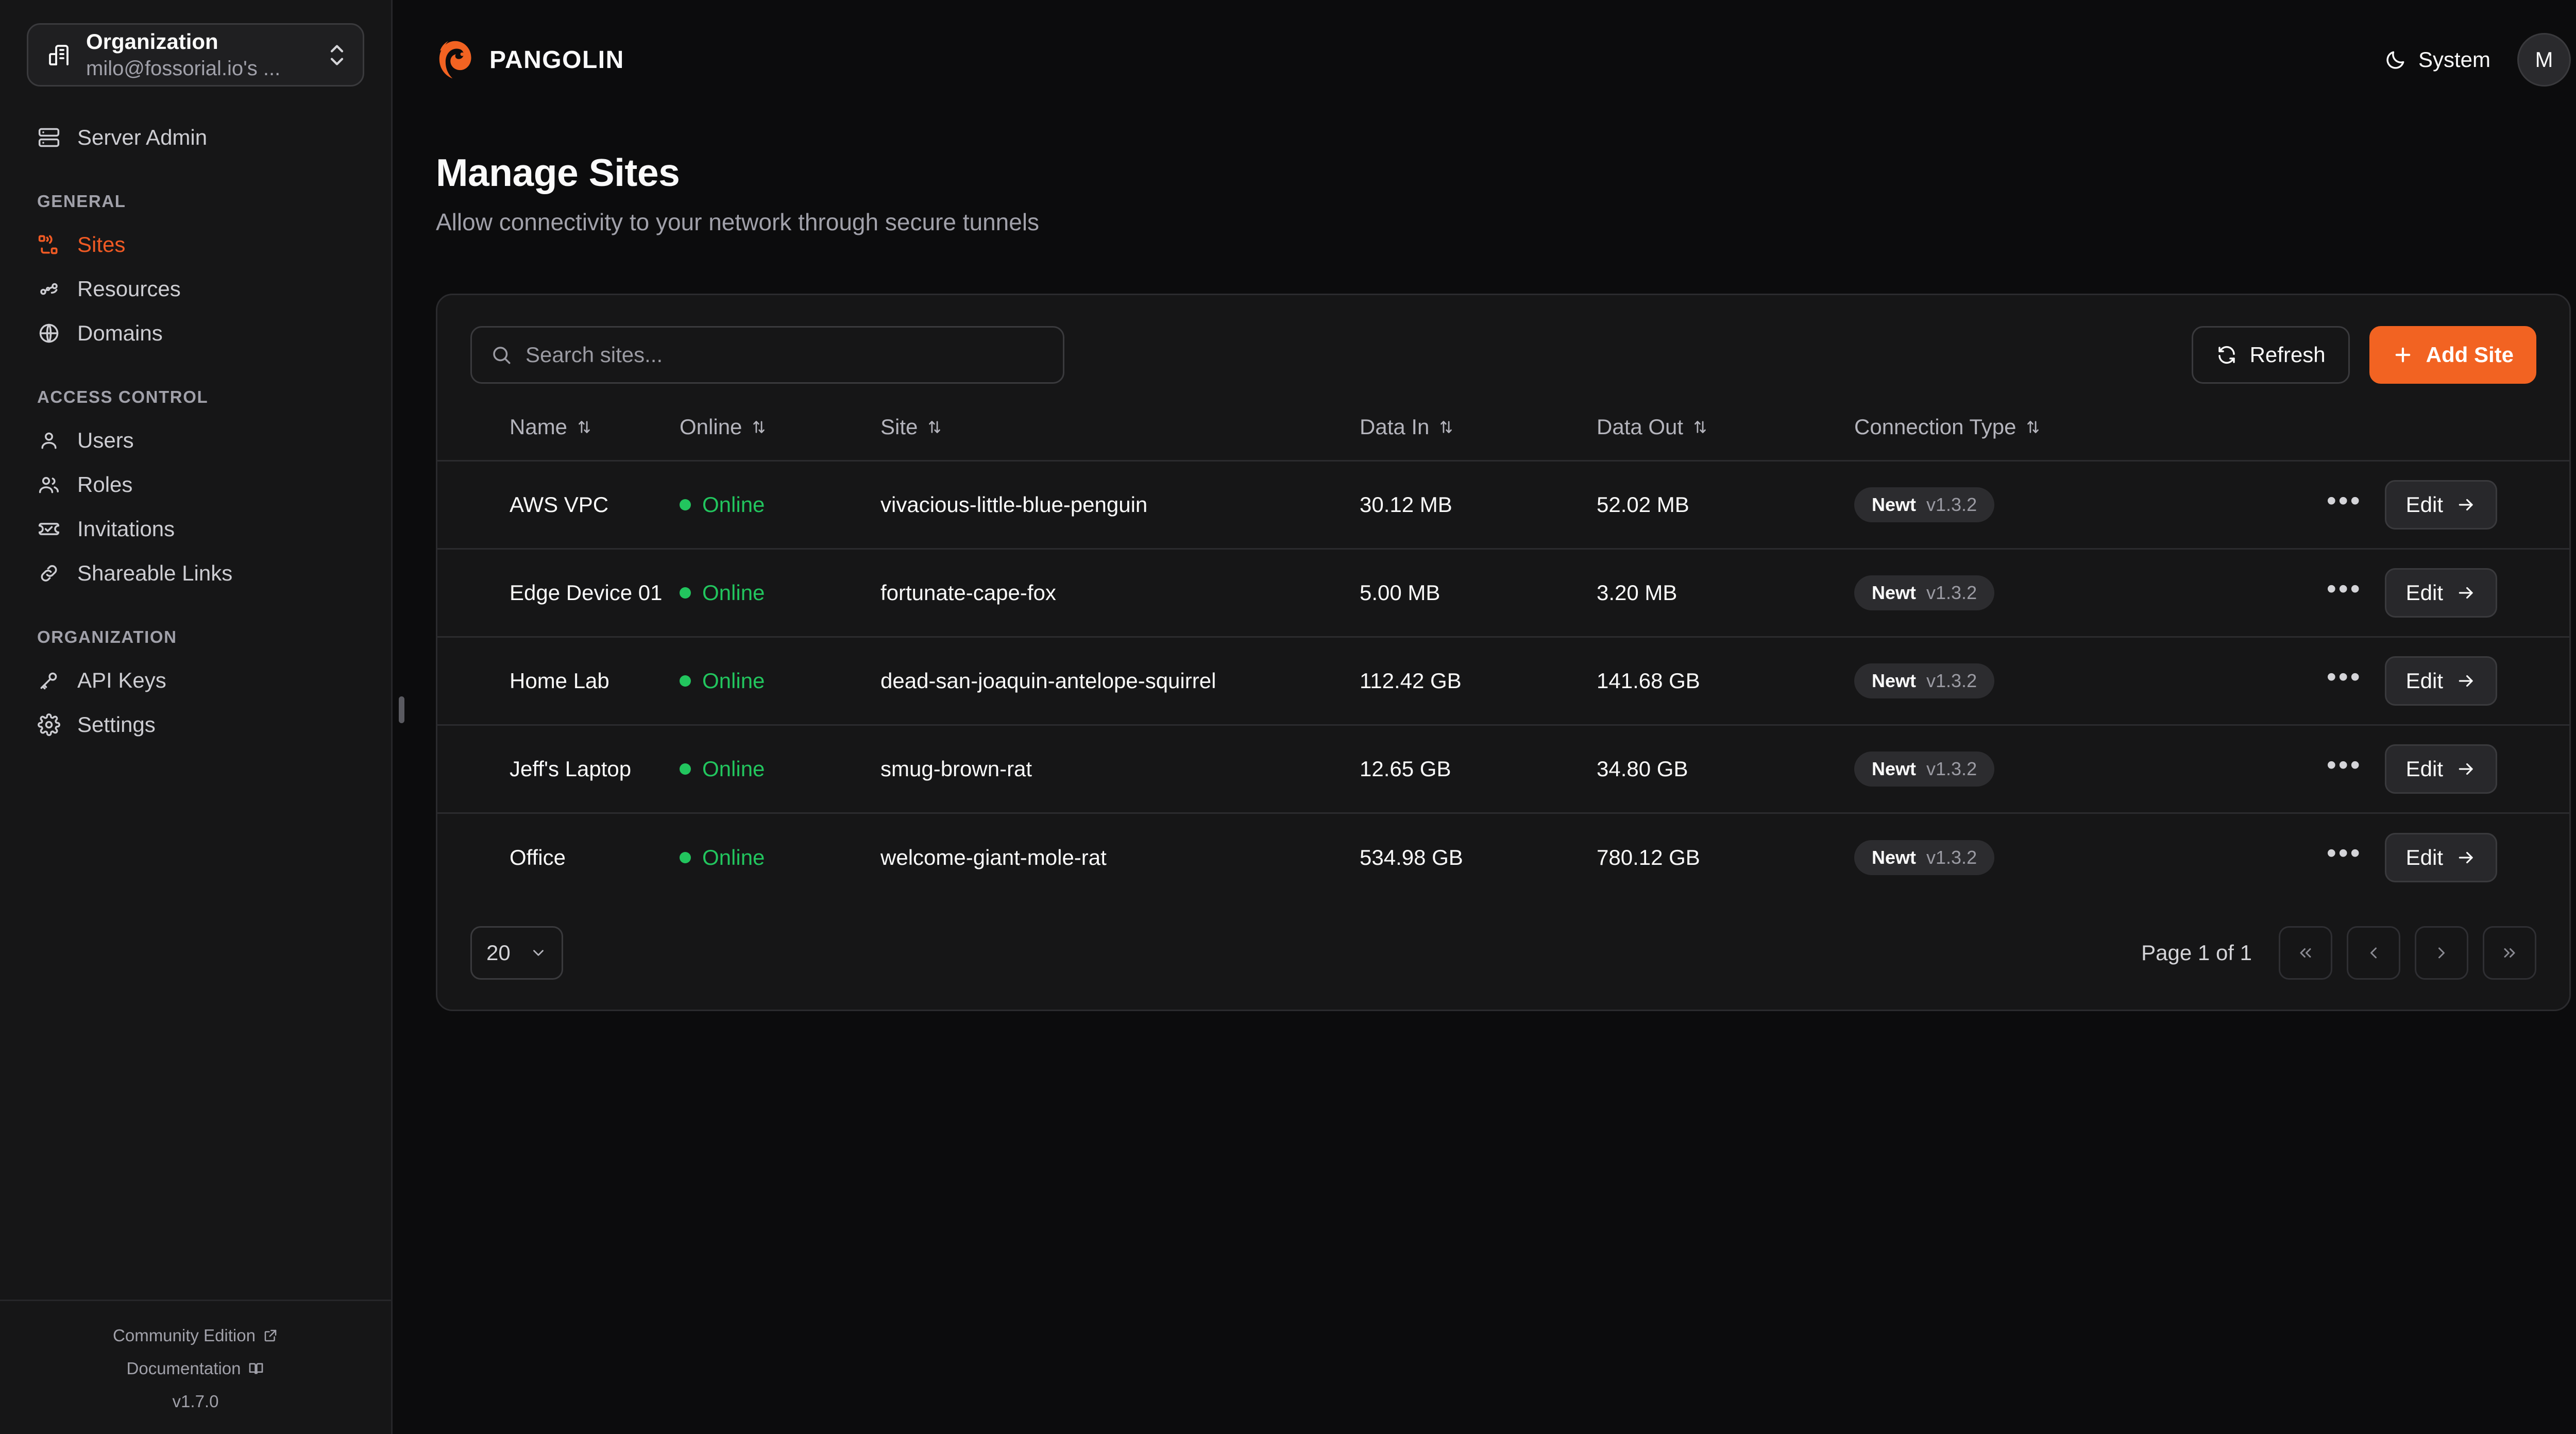 This screenshot has width=2576, height=1434. I want to click on sidebar-footer: Community Edition Documentation v1.7.0, so click(195, 1367).